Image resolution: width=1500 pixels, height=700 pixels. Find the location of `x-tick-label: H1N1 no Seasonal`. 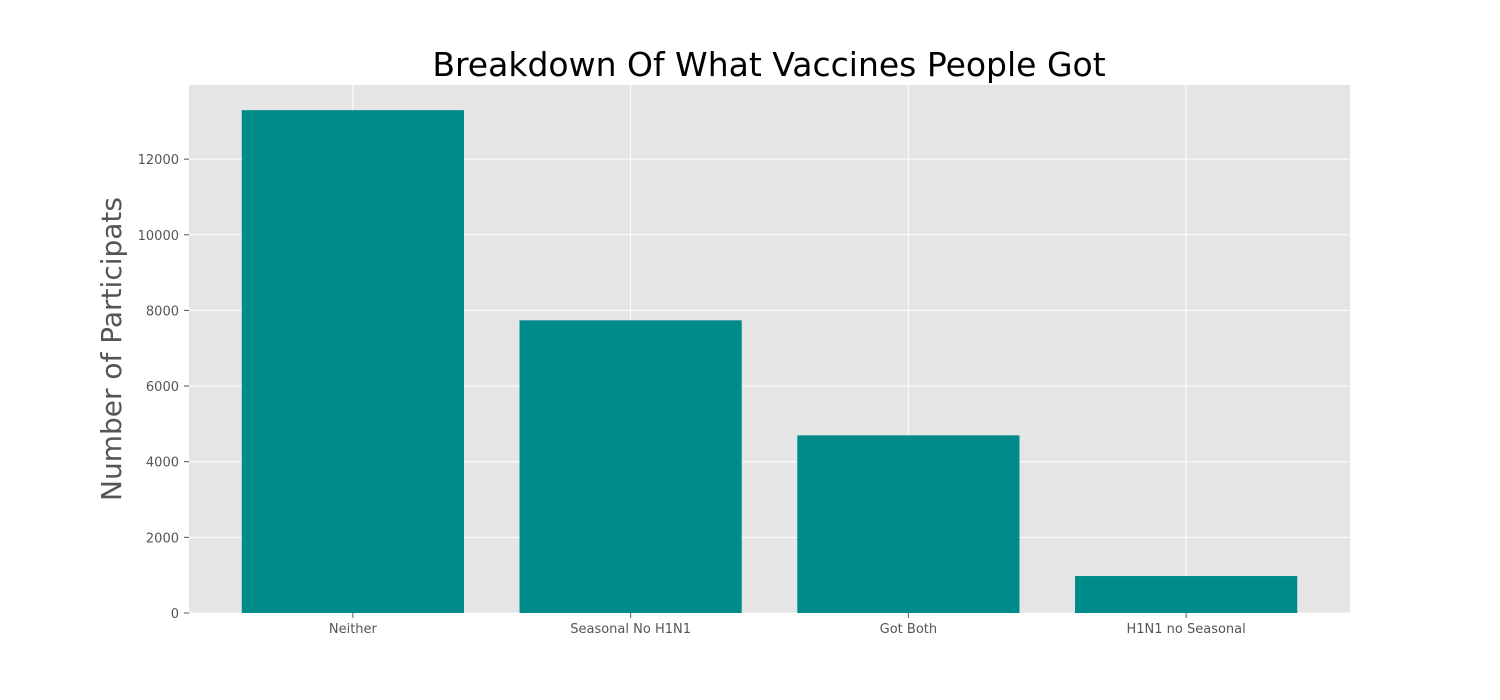

x-tick-label: H1N1 no Seasonal is located at coordinates (1185, 629).